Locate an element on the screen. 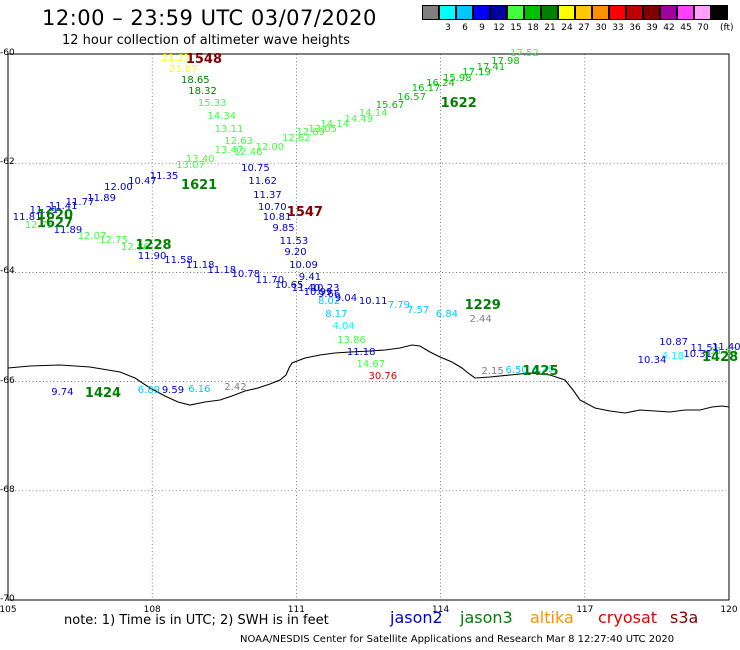 The height and width of the screenshot is (650, 740). pass-time-label: 1229 is located at coordinates (482, 306).